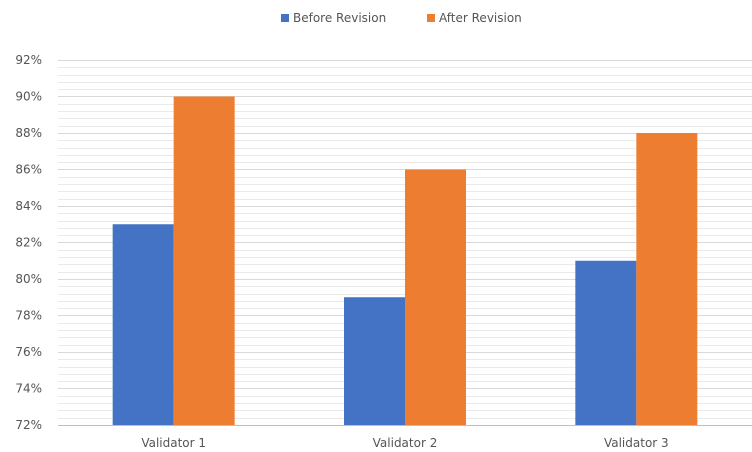  What do you see at coordinates (28, 279) in the screenshot?
I see `y-tick-label: 80%` at bounding box center [28, 279].